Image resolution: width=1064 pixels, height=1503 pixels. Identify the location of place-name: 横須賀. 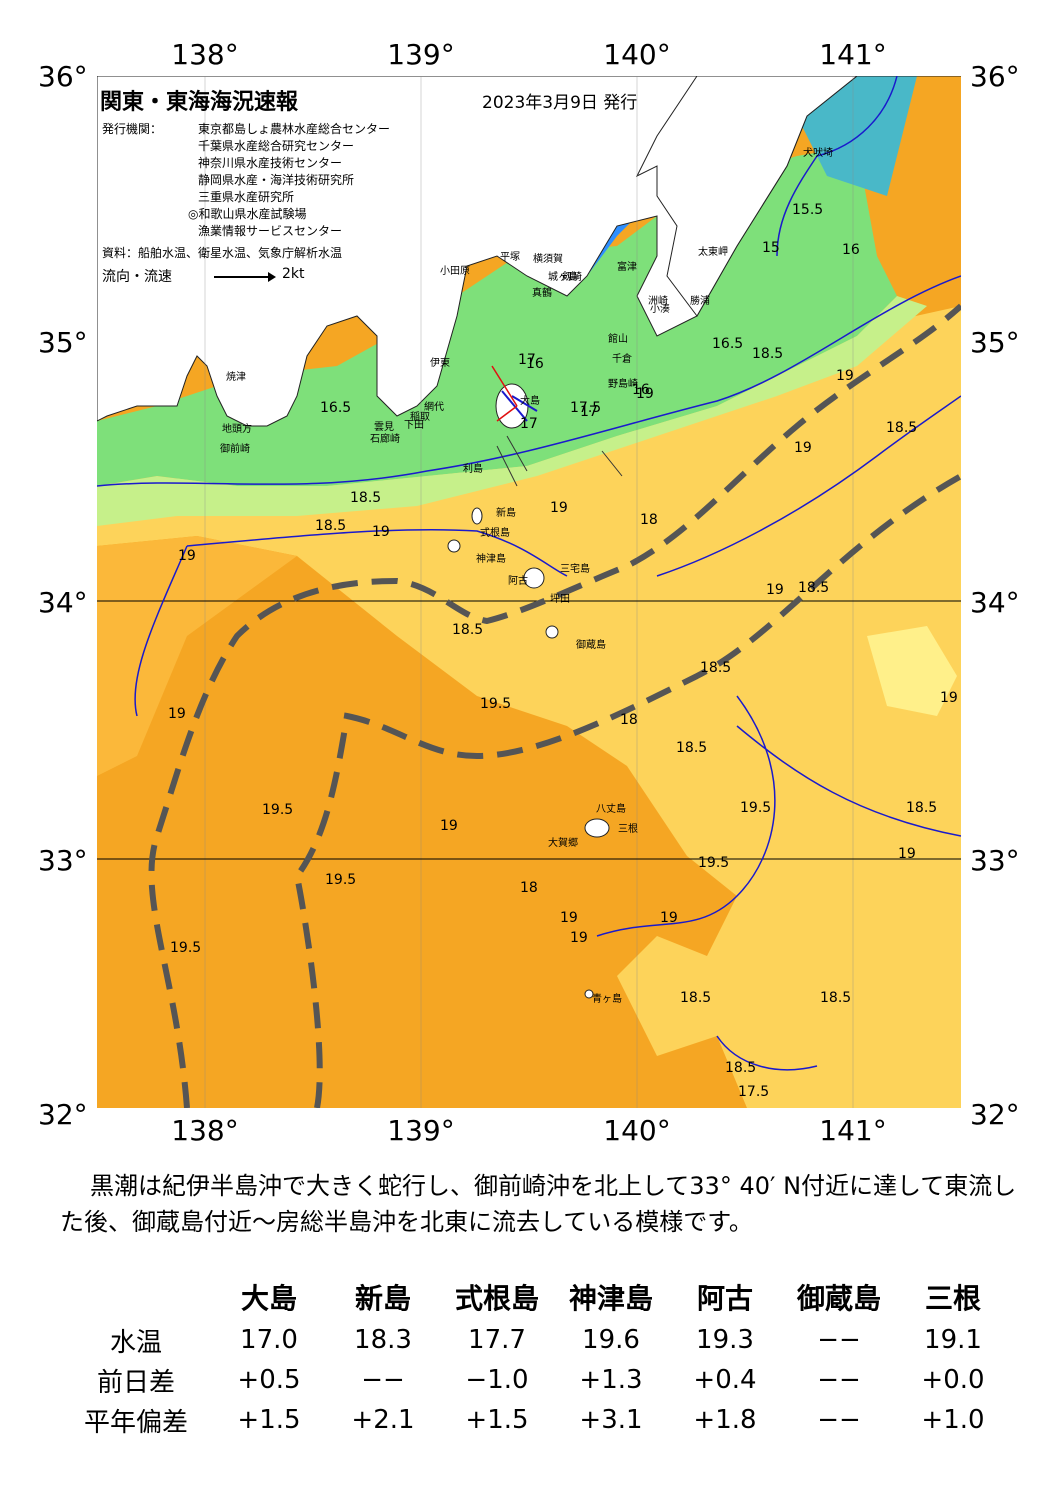
(548, 259).